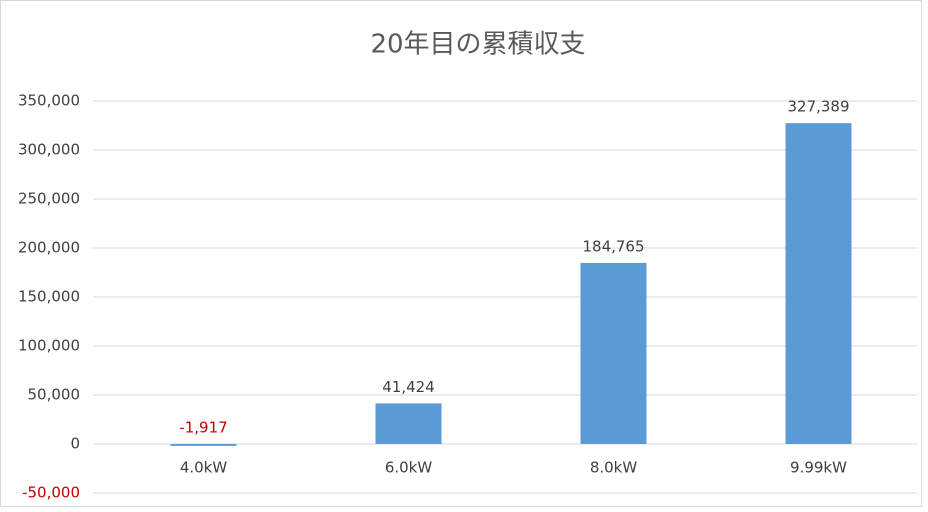 This screenshot has width=928, height=512. Describe the element at coordinates (49, 346) in the screenshot. I see `y-tick-label: 100,000` at that location.